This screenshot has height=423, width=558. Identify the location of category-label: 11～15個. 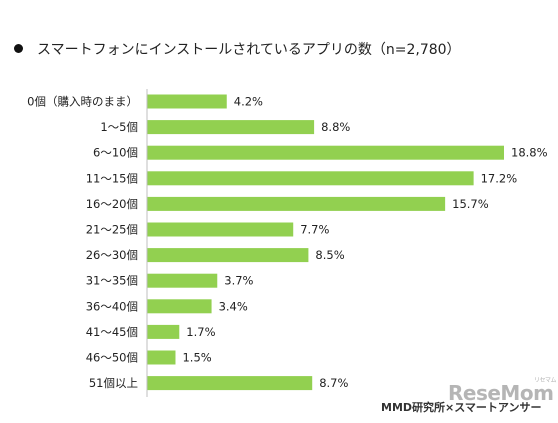
(112, 178).